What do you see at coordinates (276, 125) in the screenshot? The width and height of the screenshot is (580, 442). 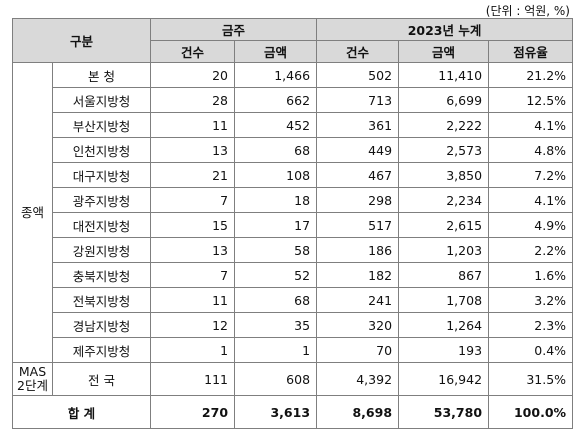 I see `cell: 452` at bounding box center [276, 125].